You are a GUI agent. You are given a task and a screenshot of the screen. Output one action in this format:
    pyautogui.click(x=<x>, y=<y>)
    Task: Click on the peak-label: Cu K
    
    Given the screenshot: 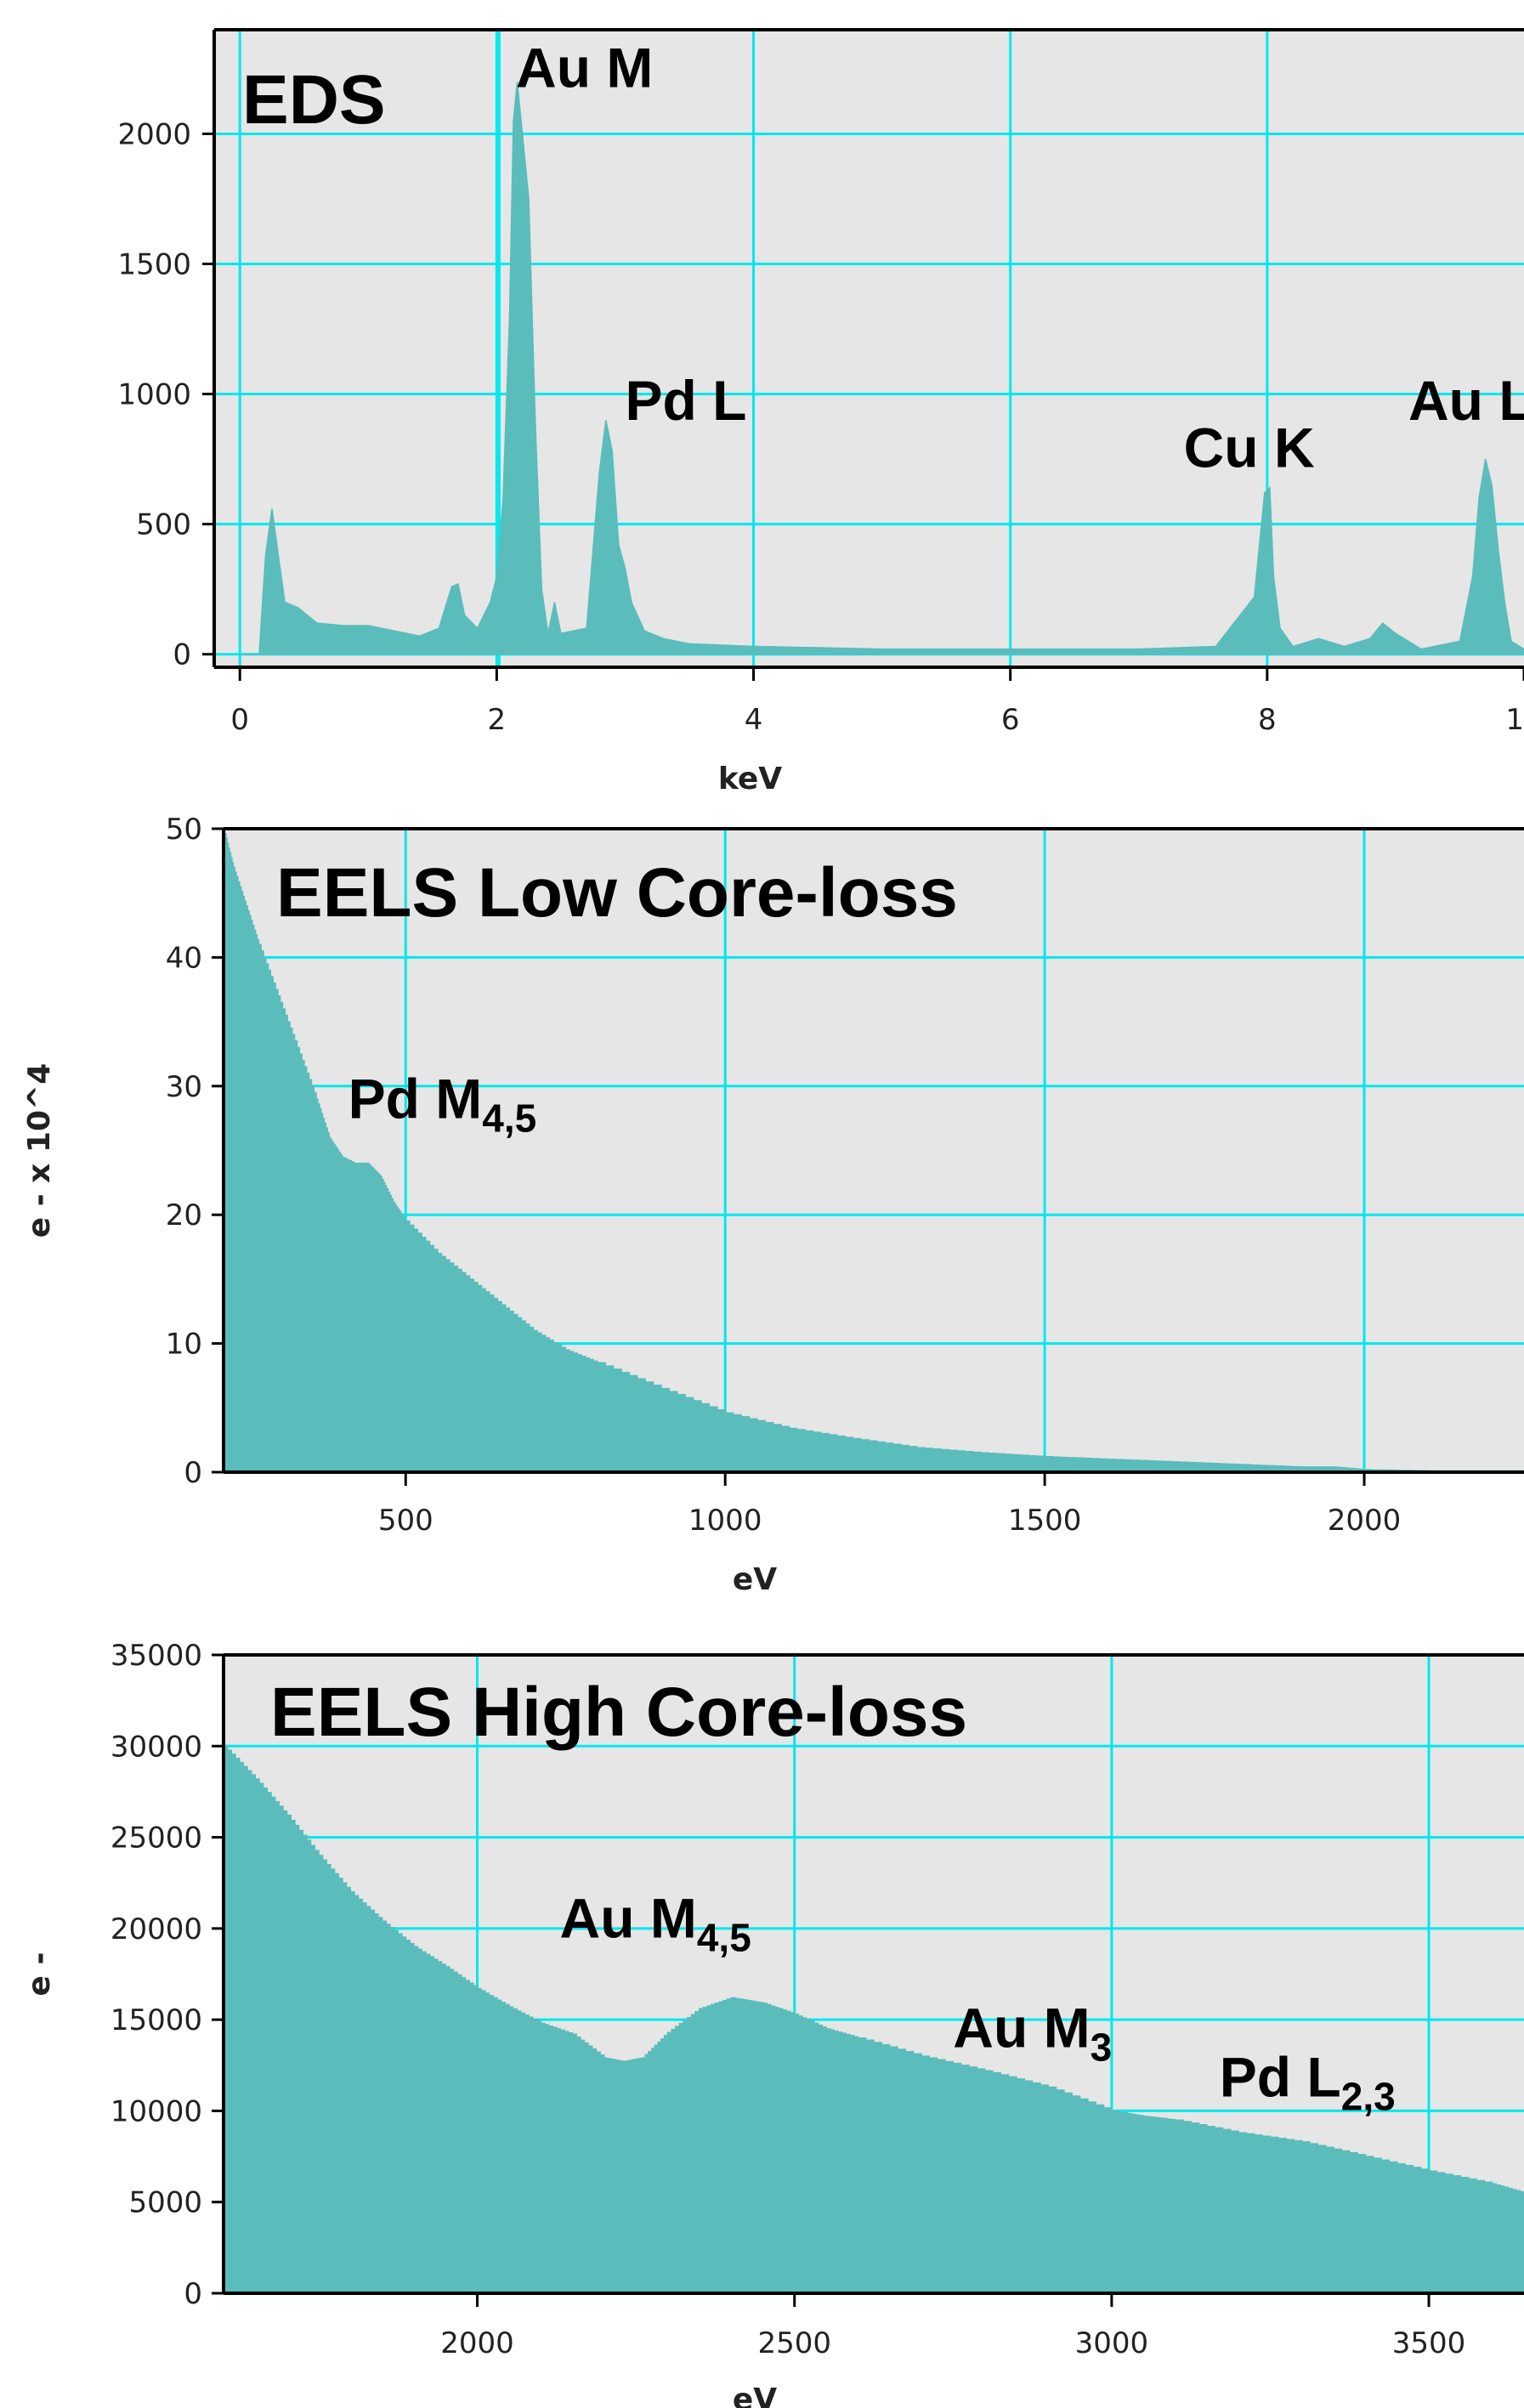 What is the action you would take?
    pyautogui.click(x=1249, y=448)
    